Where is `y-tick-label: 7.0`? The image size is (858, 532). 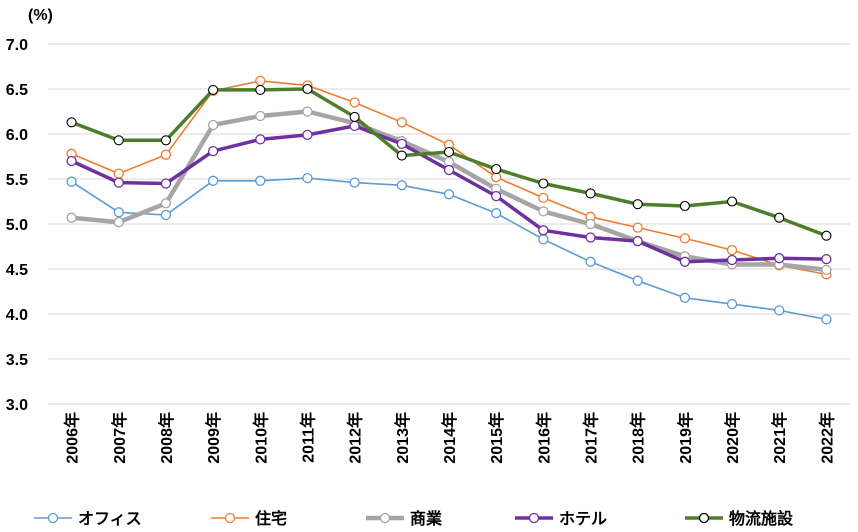
y-tick-label: 7.0 is located at coordinates (17, 45).